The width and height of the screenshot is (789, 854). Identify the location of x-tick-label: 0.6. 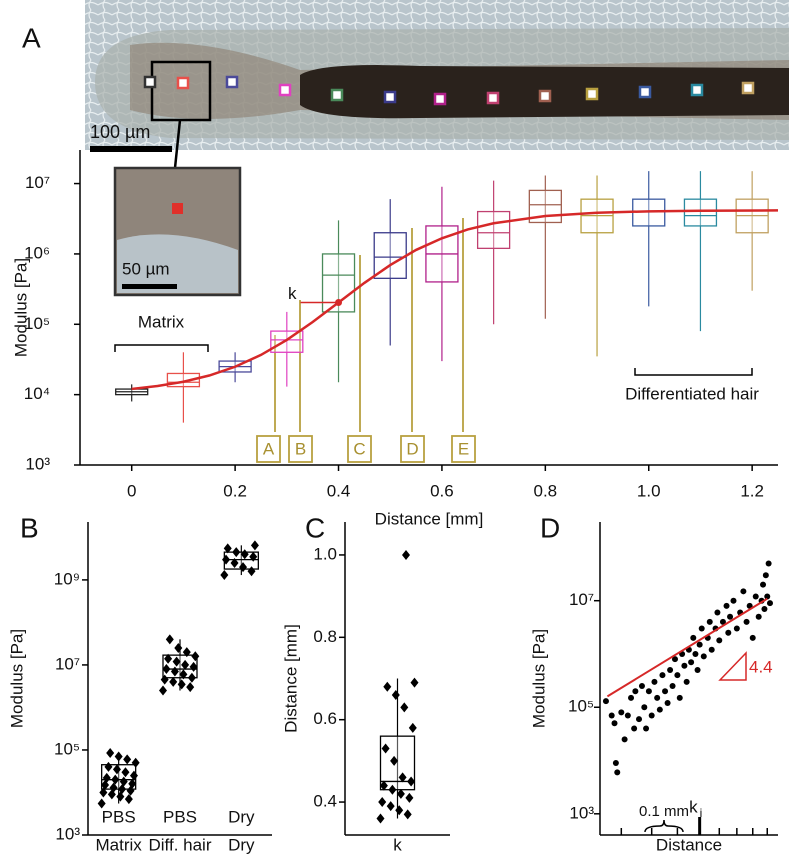
(442, 490).